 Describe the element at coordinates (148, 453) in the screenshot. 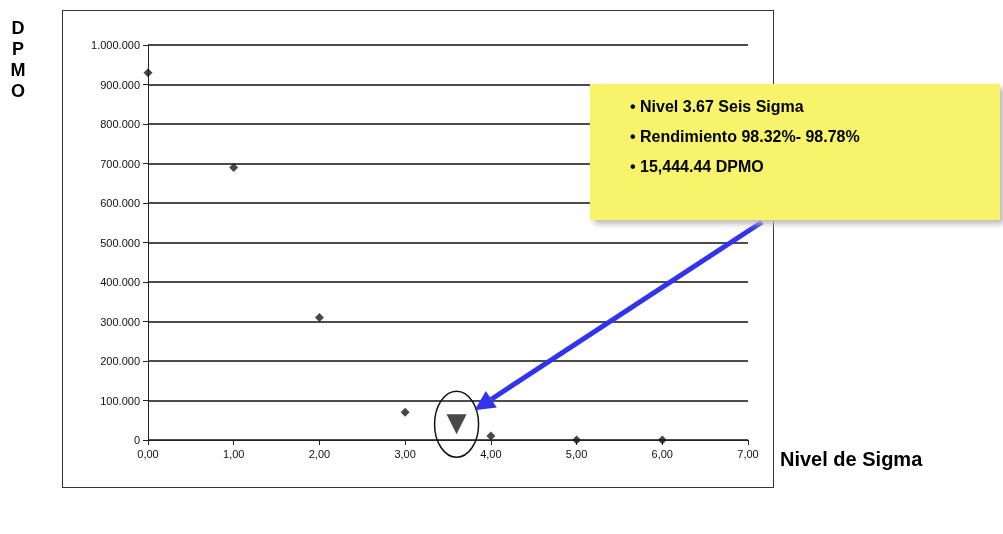

I see `x-tick-label: 0,00` at that location.